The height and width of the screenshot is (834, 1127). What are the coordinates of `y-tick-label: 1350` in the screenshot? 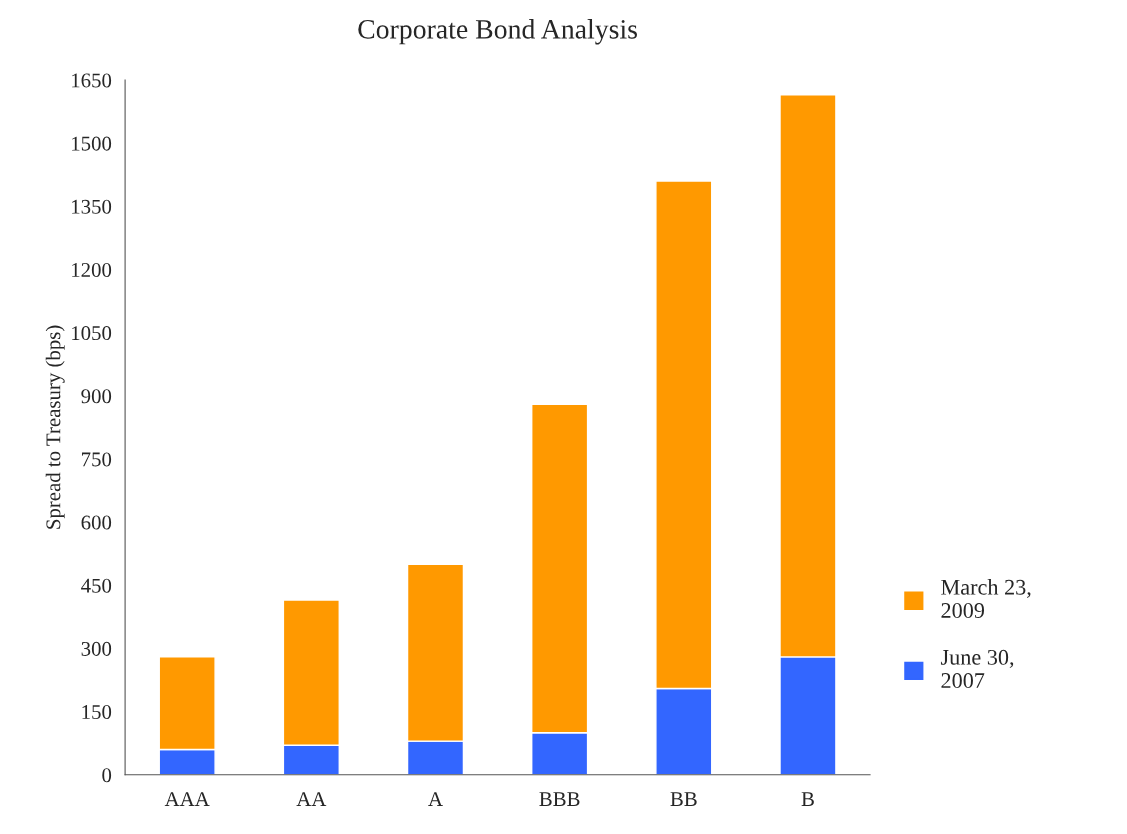 It's located at (92, 206).